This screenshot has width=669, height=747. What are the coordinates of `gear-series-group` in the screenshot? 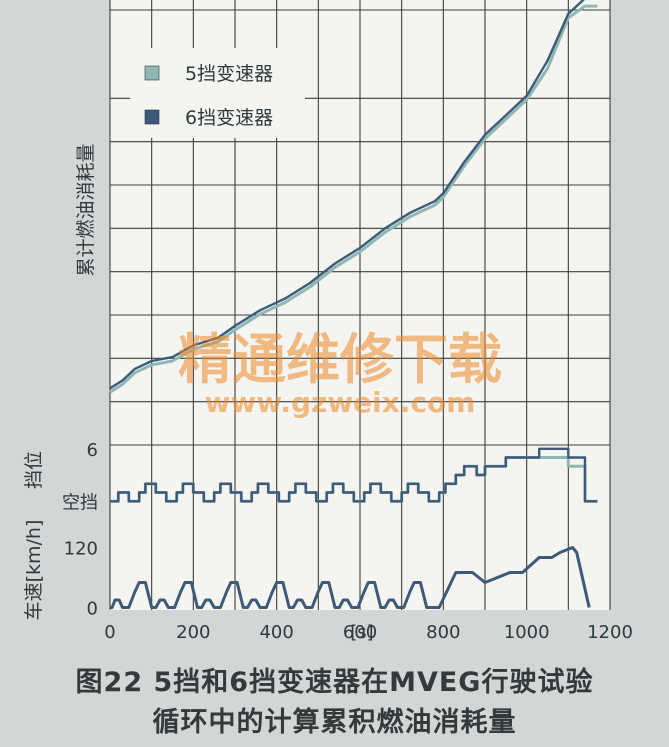 It's located at (354, 475).